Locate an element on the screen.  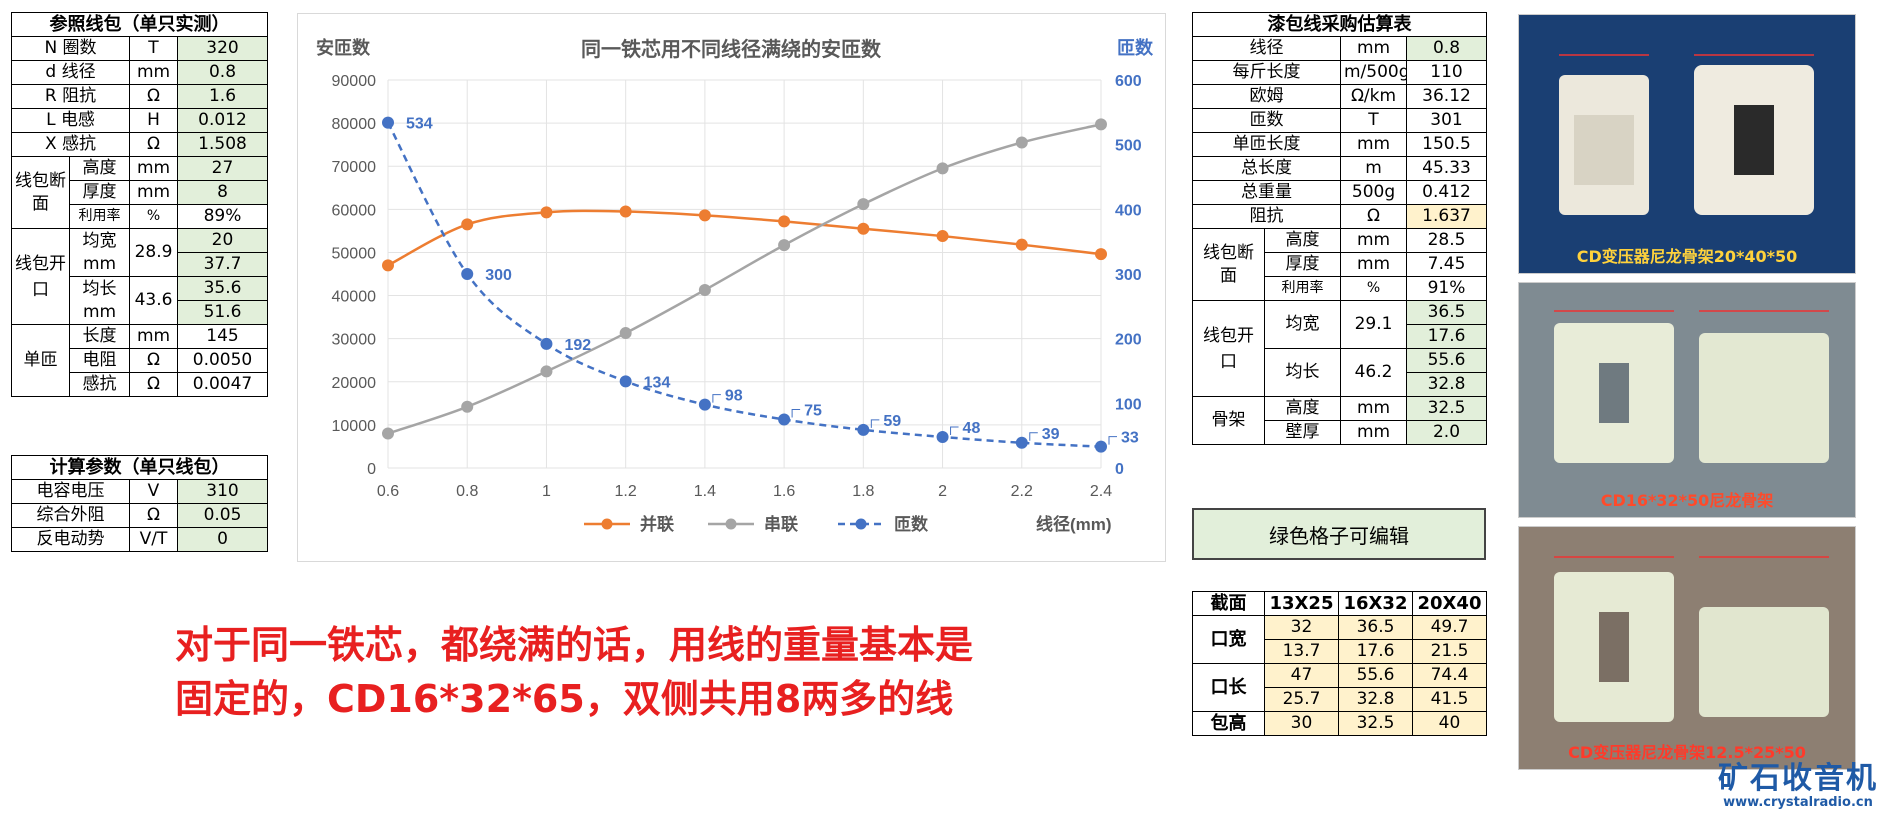
data-label: 98 is located at coordinates (734, 396).